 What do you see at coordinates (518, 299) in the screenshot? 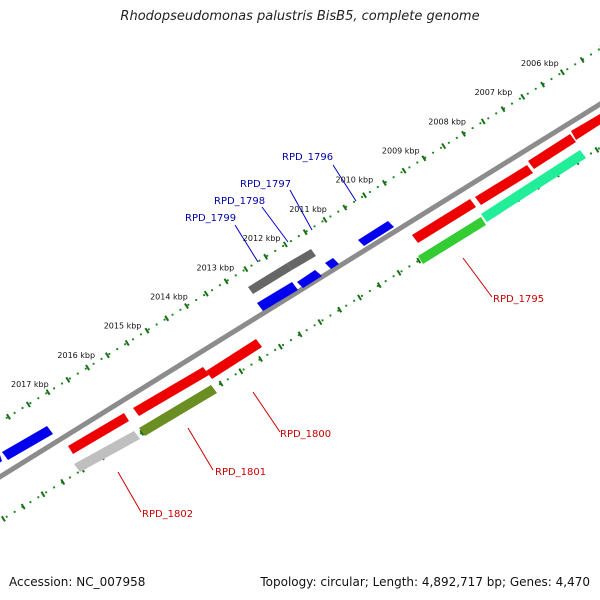
I see `gene-label-rpd-1795: RPD_1795` at bounding box center [518, 299].